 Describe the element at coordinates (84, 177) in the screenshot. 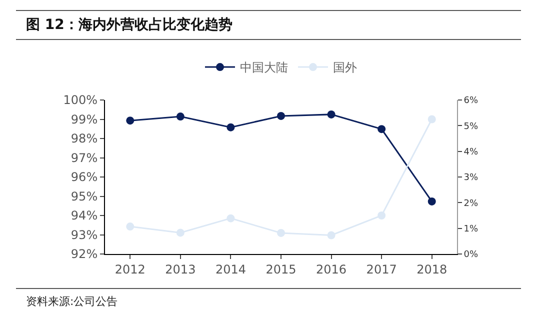

I see `y-tick-label: 96%` at that location.